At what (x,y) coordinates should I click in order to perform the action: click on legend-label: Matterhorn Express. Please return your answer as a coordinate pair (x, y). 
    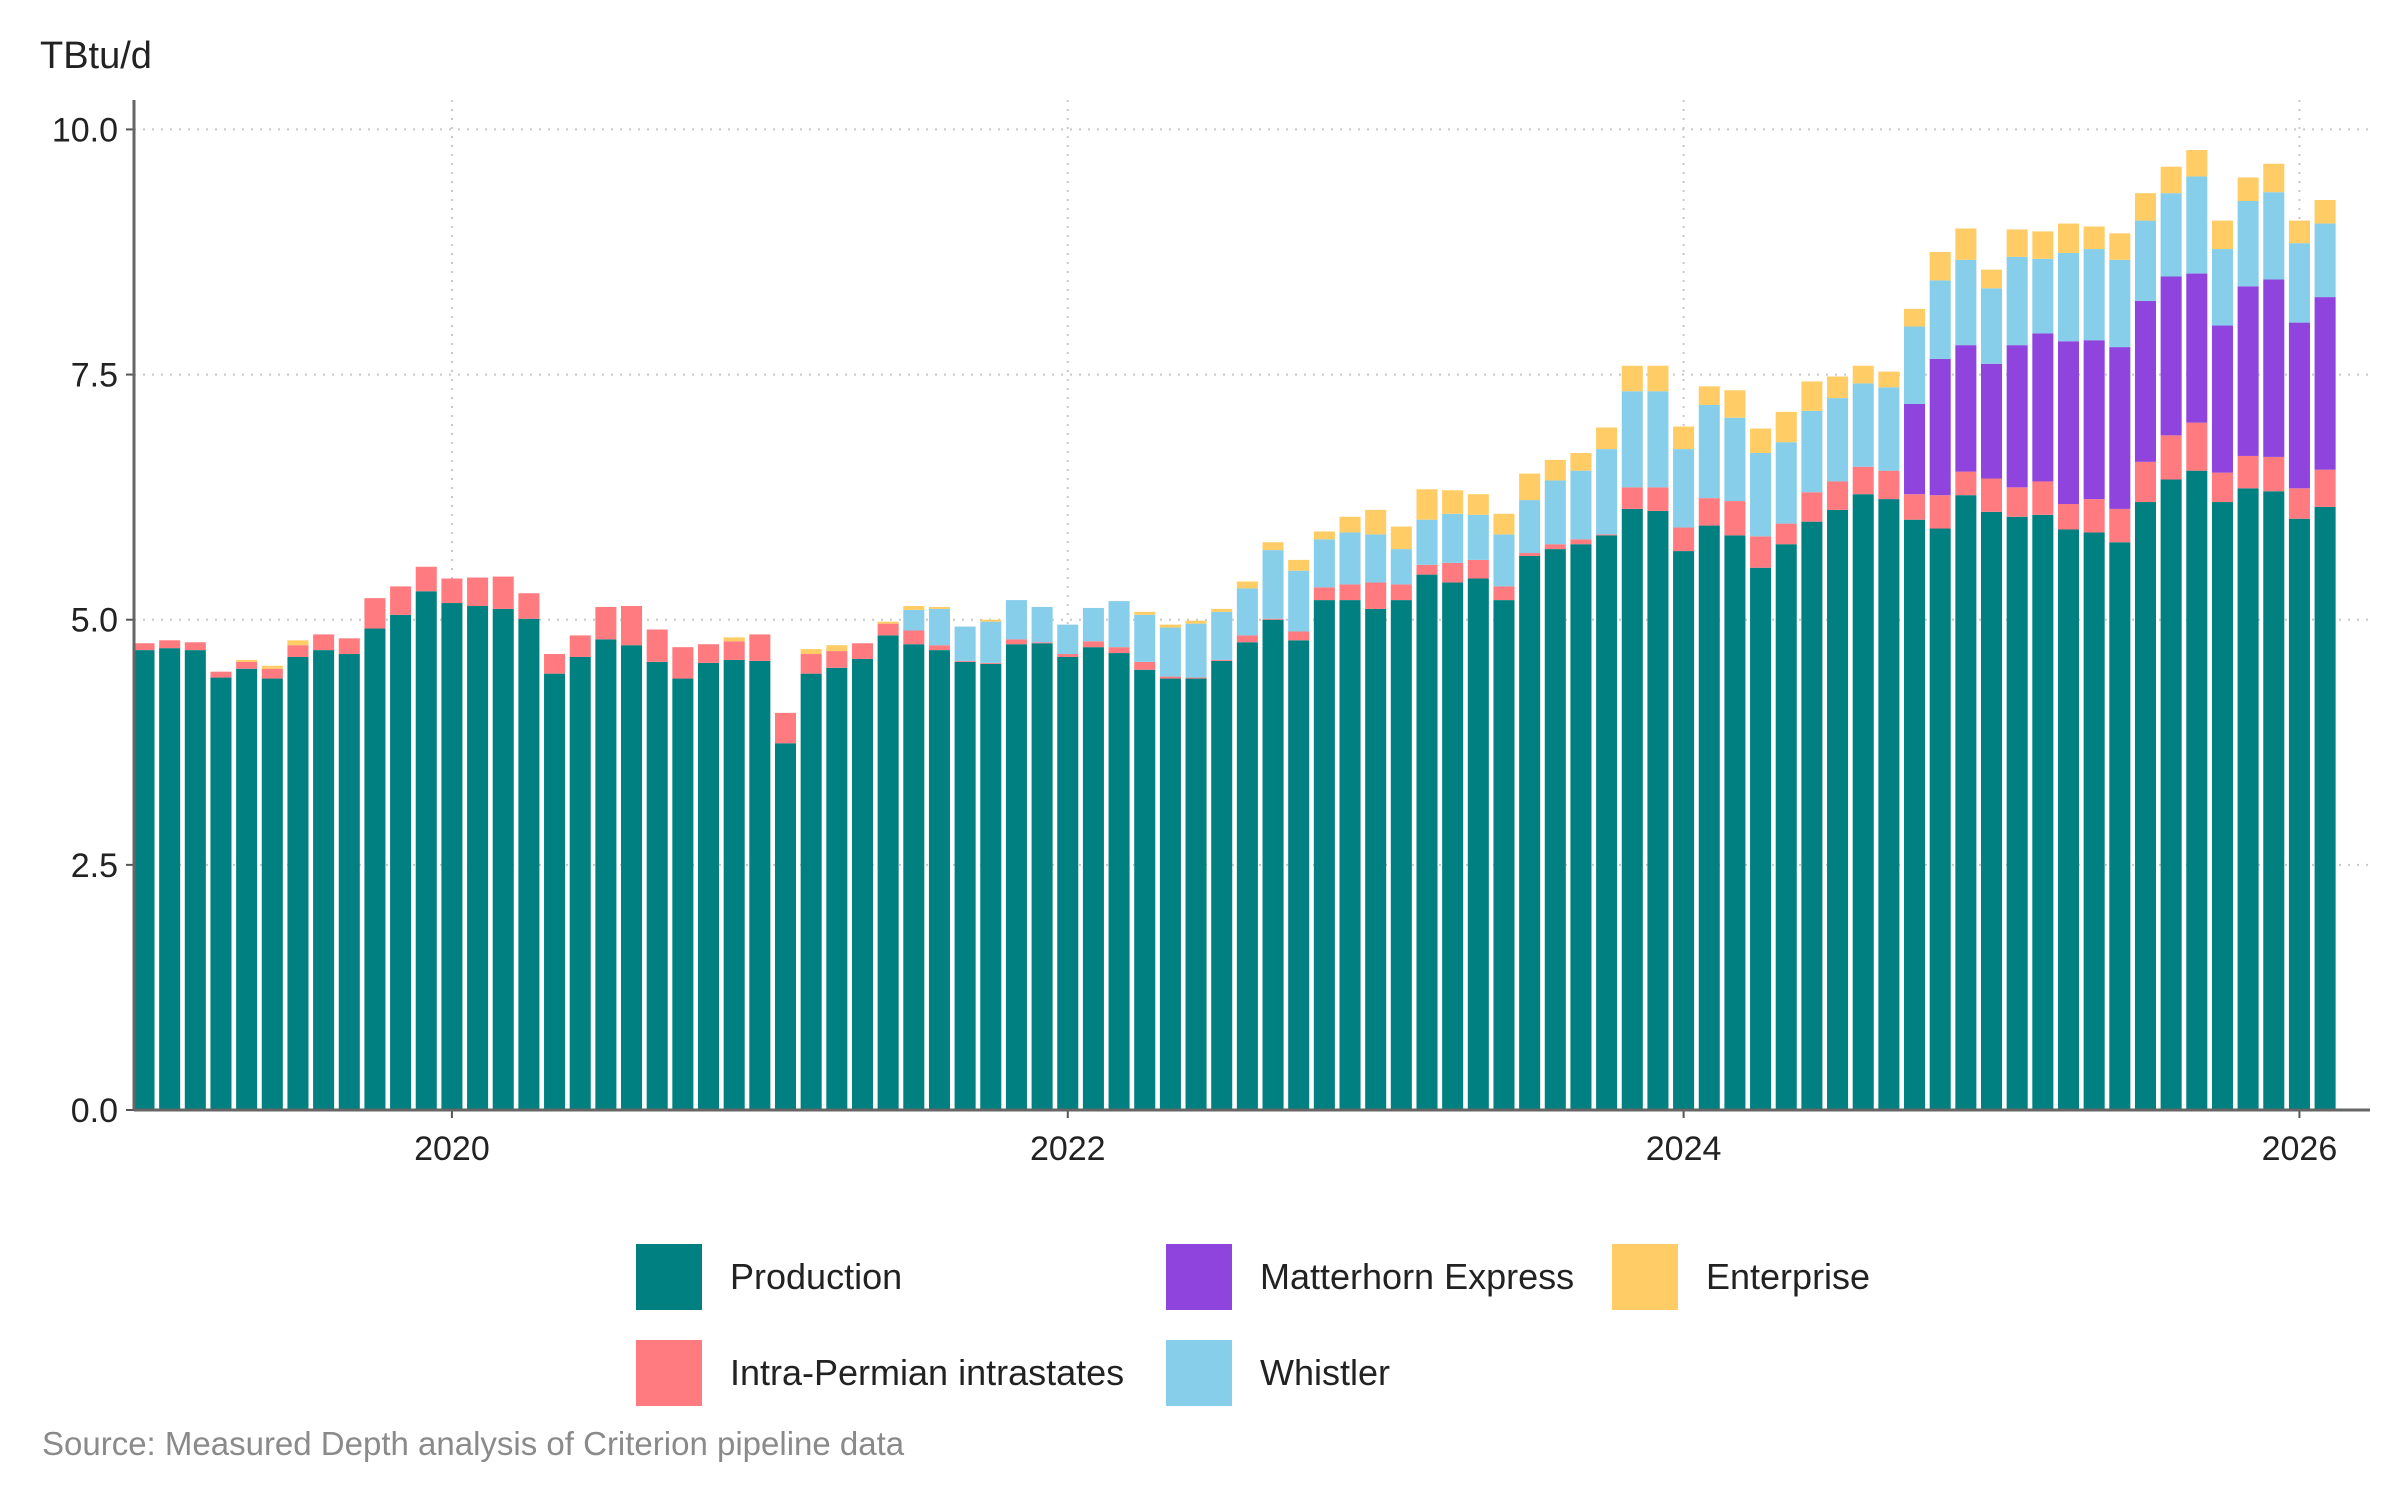
    Looking at the image, I should click on (1417, 1276).